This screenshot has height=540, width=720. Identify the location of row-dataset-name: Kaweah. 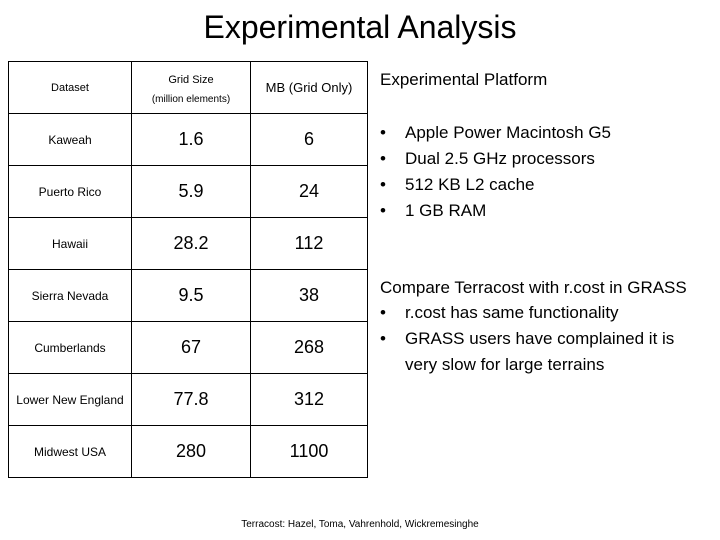
(70, 139).